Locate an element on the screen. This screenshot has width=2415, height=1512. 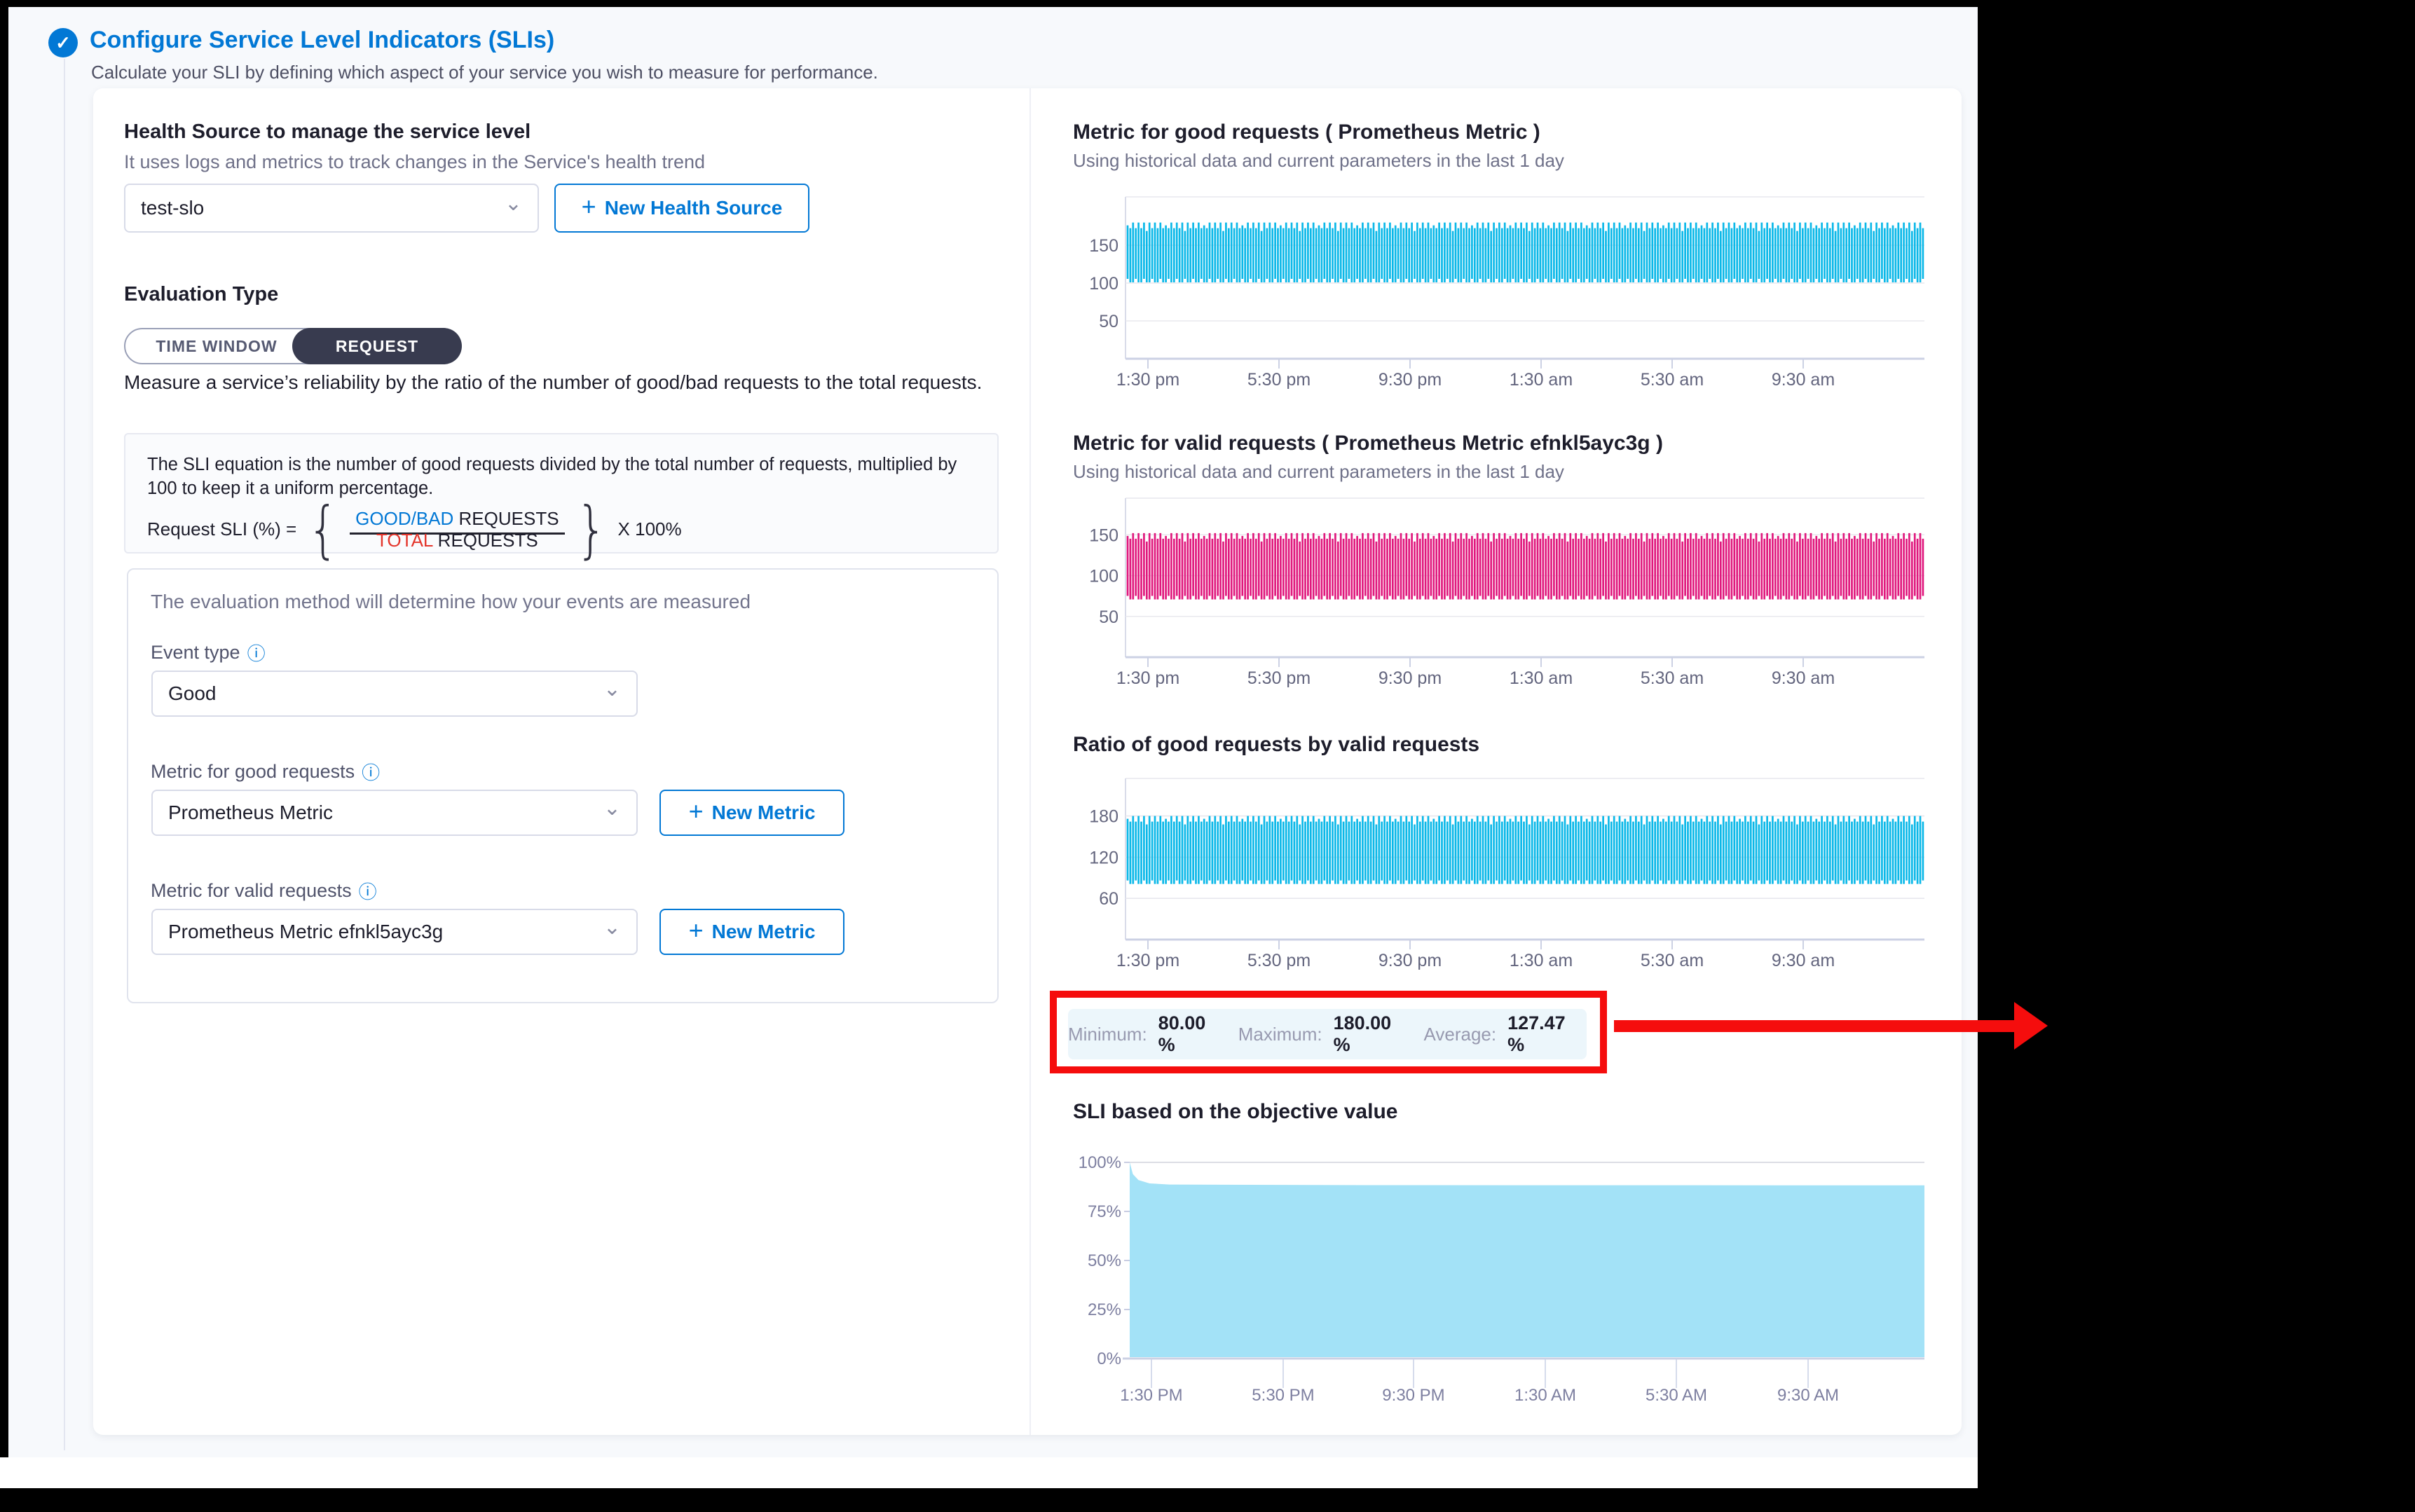
formula-fraction: GOOD/BAD REQUESTS TOTAL REQUESTS is located at coordinates (457, 529).